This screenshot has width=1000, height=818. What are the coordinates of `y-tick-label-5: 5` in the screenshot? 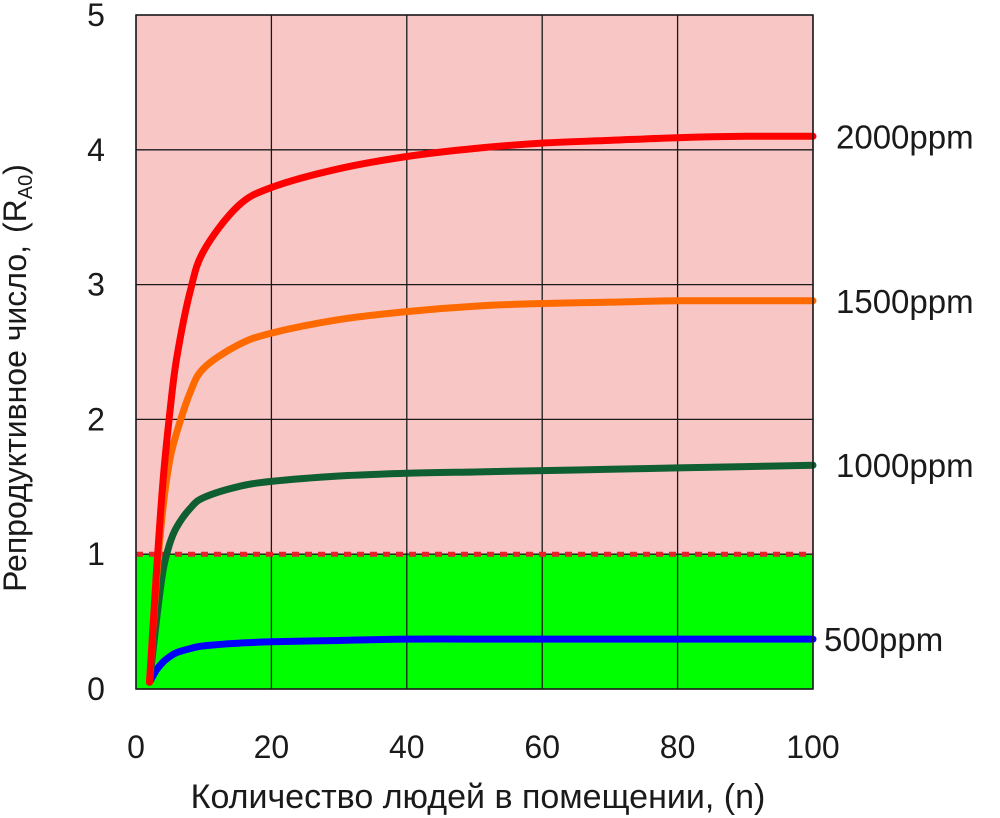 It's located at (96, 16).